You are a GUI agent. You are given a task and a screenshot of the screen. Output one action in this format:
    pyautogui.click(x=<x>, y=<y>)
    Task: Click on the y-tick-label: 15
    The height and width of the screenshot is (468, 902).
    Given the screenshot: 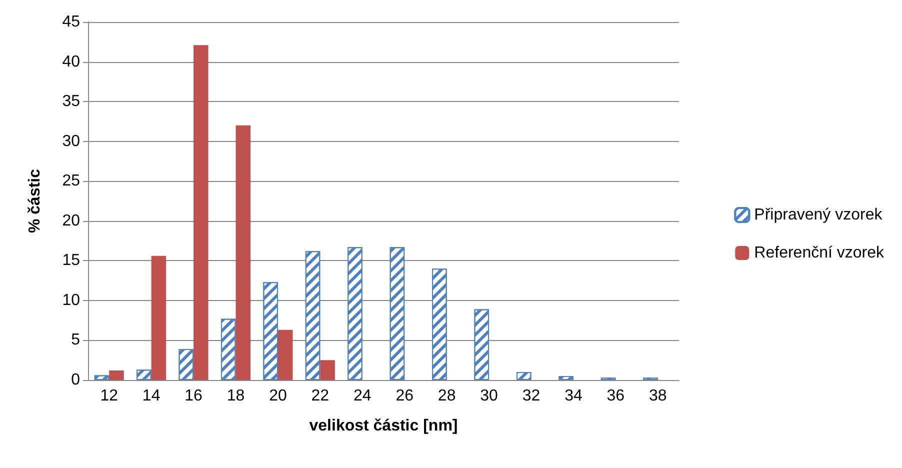 What is the action you would take?
    pyautogui.click(x=71, y=261)
    